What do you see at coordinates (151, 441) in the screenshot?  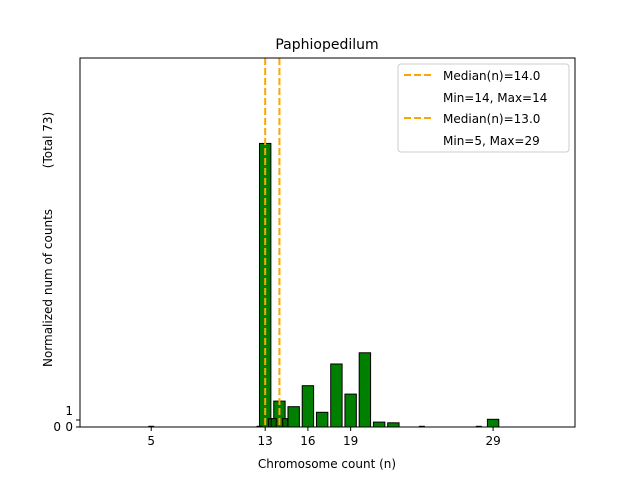 I see `x-tick-label-5: 5` at bounding box center [151, 441].